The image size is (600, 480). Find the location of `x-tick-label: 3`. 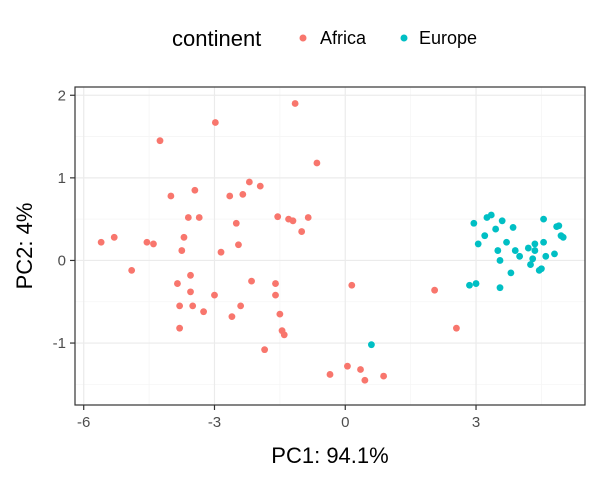

x-tick-label: 3 is located at coordinates (476, 422).